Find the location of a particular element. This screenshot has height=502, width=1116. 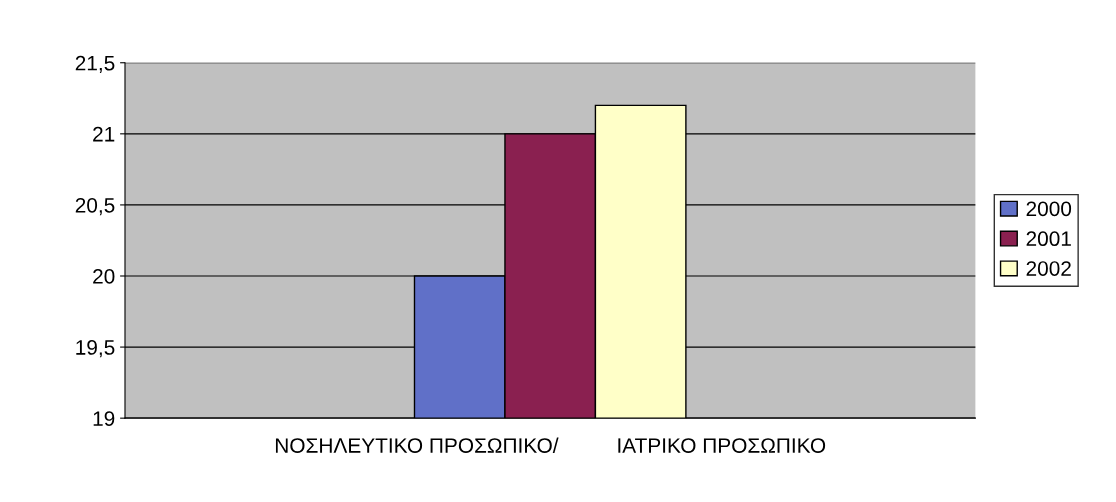

y-tick-label: 20 is located at coordinates (104, 276).